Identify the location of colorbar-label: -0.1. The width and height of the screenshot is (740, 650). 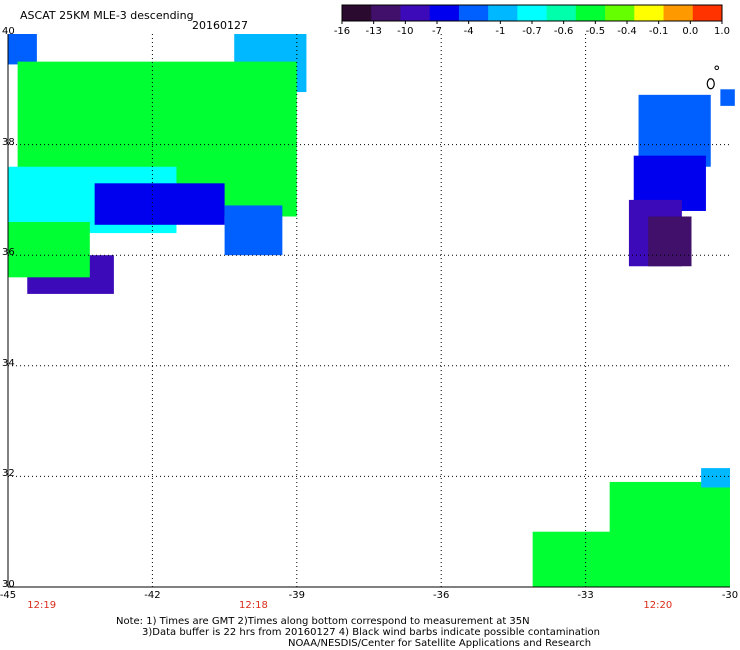
(658, 31).